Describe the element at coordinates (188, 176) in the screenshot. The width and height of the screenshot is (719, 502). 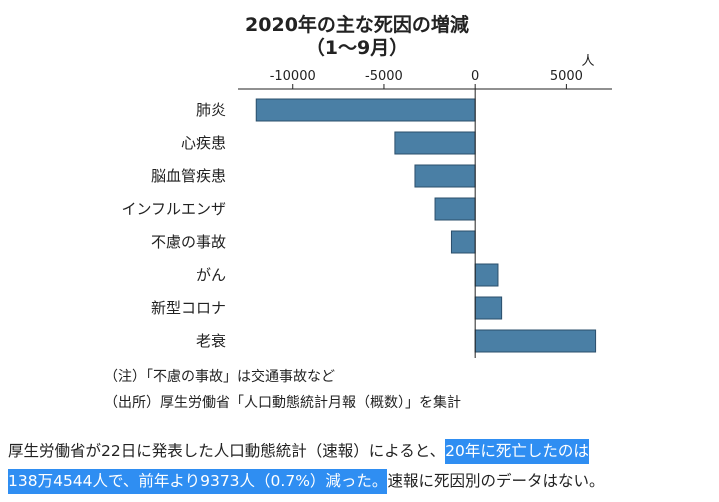
I see `category-label: 脳血管疾患` at that location.